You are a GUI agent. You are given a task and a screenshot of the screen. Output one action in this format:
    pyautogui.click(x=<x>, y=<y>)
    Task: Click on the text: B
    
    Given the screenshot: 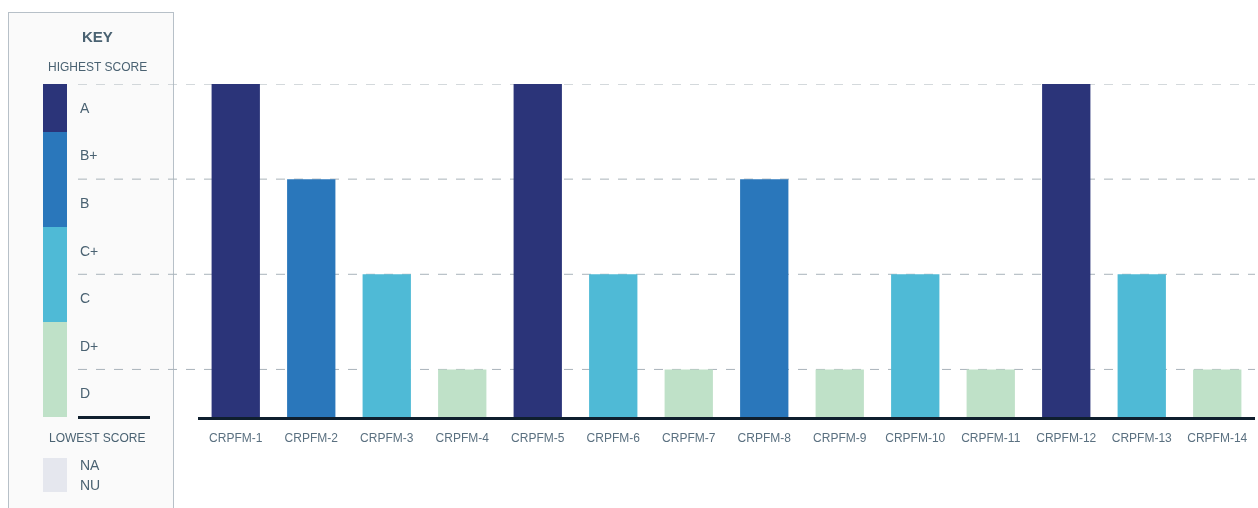 What is the action you would take?
    pyautogui.click(x=85, y=203)
    